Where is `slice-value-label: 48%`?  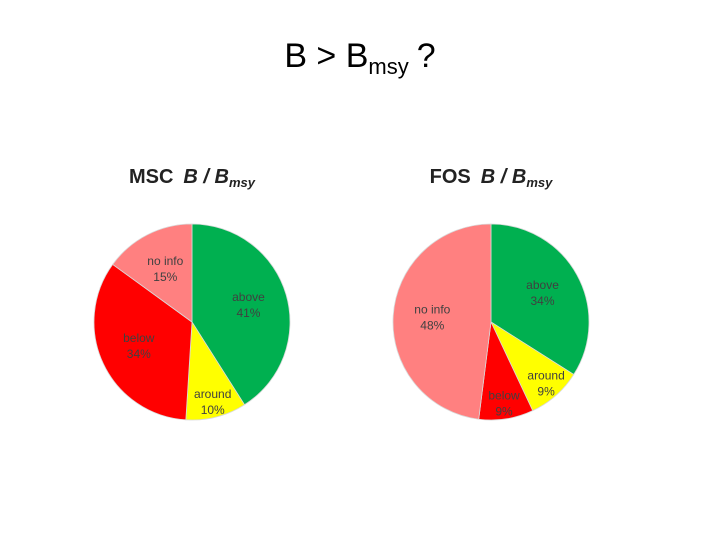
slice-value-label: 48% is located at coordinates (432, 325).